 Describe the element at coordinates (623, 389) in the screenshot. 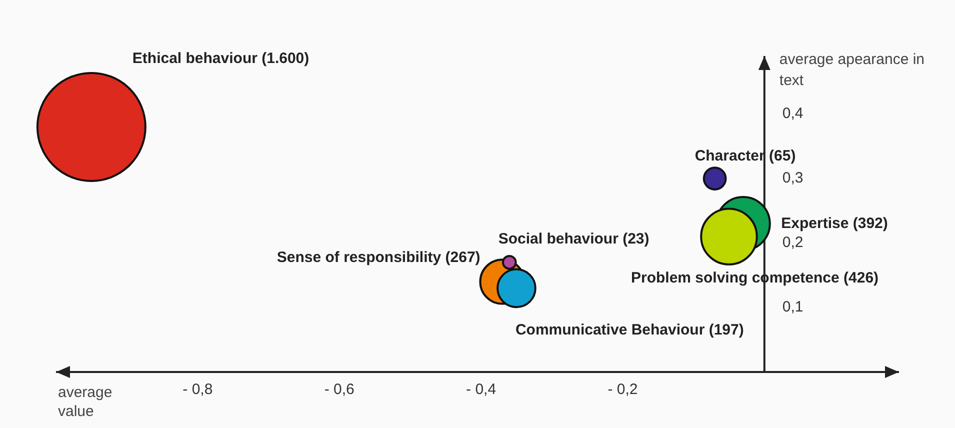

I see `x-tick-label: - 0,2` at that location.